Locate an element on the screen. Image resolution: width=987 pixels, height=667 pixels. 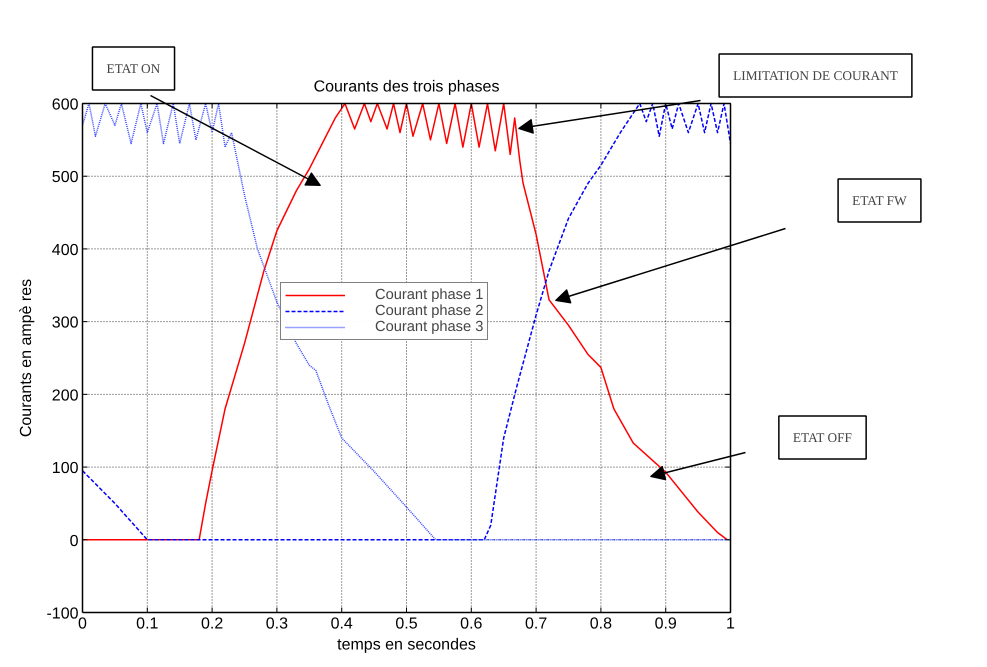
y-tick-label: 300 is located at coordinates (65, 323).